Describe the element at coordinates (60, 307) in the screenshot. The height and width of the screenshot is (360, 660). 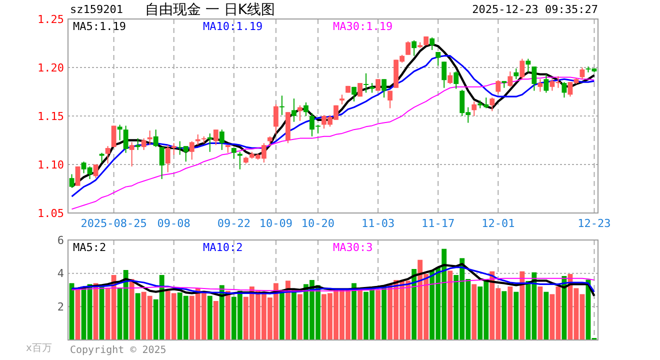
I see `y-tick-label: 2` at that location.